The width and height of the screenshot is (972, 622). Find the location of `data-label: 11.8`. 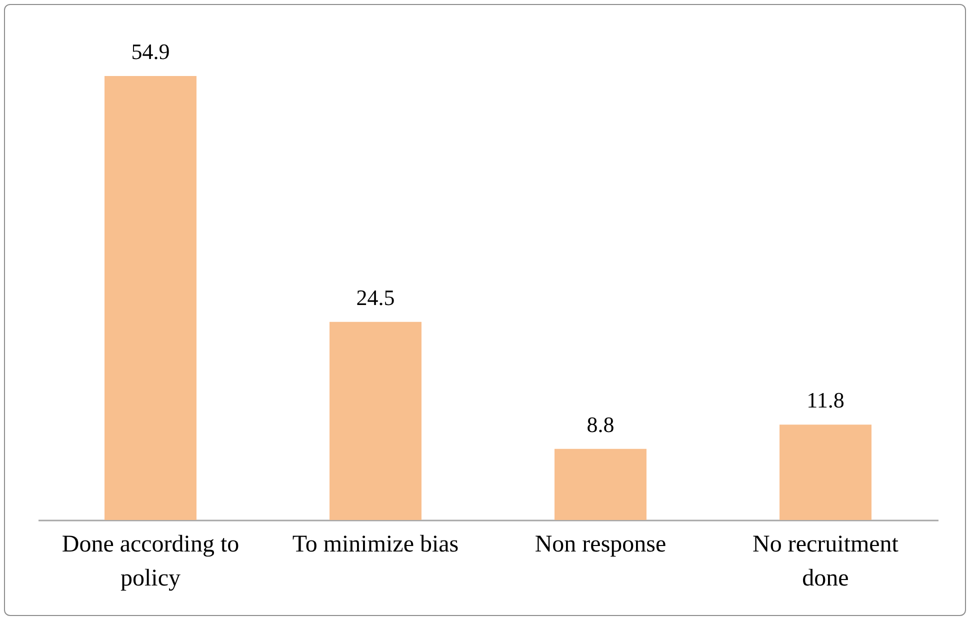

data-label: 11.8 is located at coordinates (825, 400).